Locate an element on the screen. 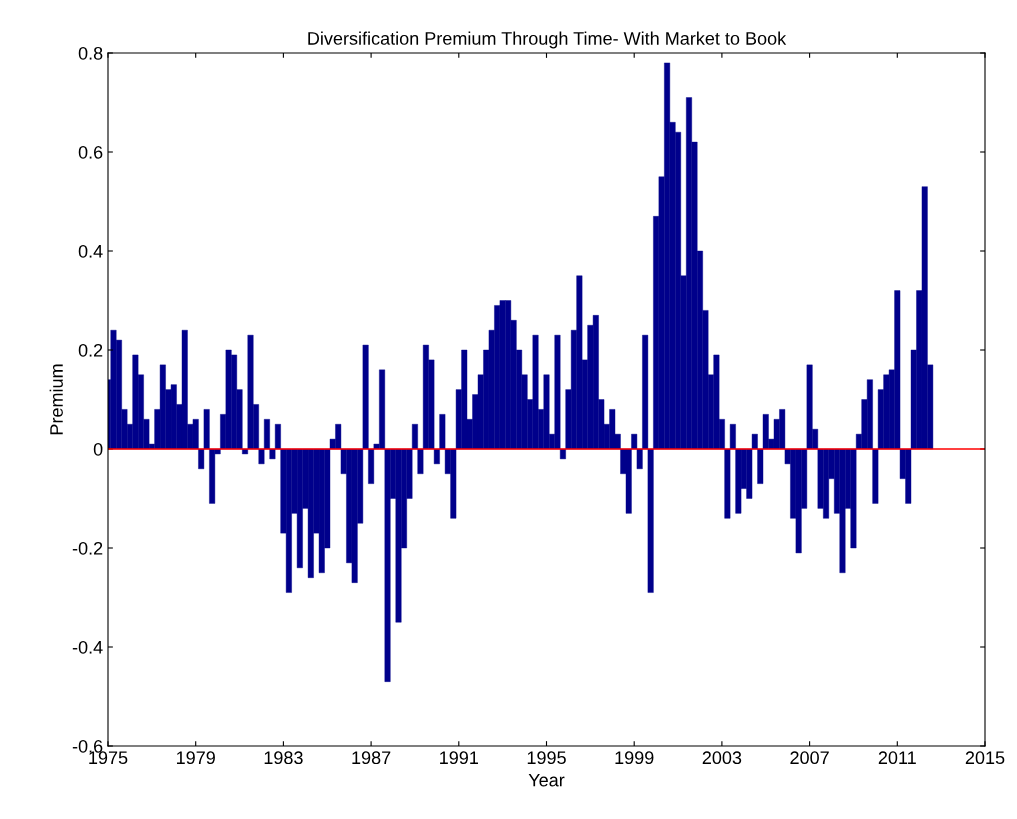 The height and width of the screenshot is (819, 1017). y-tick-label: 0 is located at coordinates (98, 449).